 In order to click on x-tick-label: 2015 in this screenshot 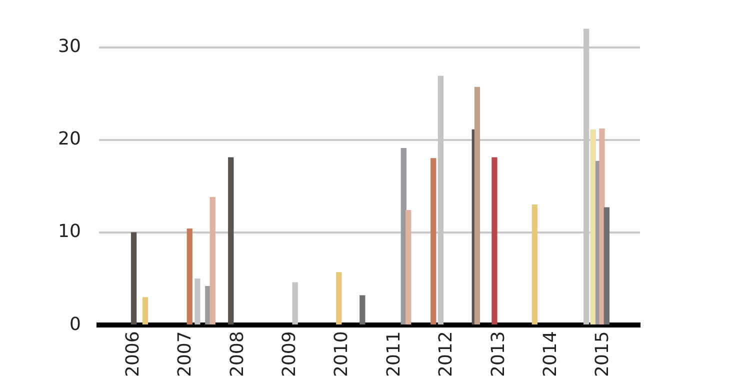, I will do `click(603, 354)`.